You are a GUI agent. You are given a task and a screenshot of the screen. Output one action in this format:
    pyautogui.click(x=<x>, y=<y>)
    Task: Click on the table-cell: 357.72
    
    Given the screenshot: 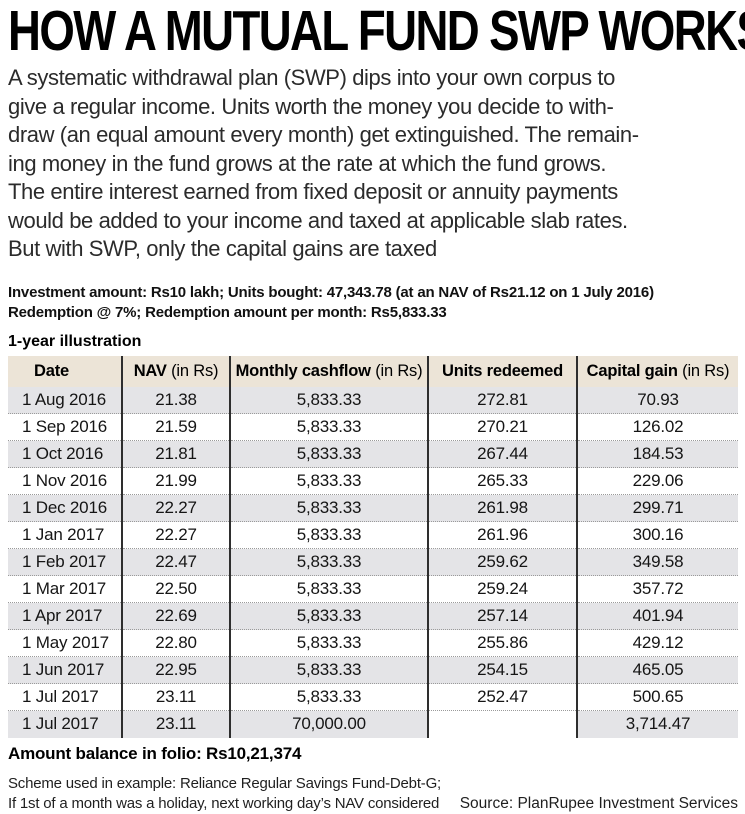 What is the action you would take?
    pyautogui.click(x=657, y=589)
    